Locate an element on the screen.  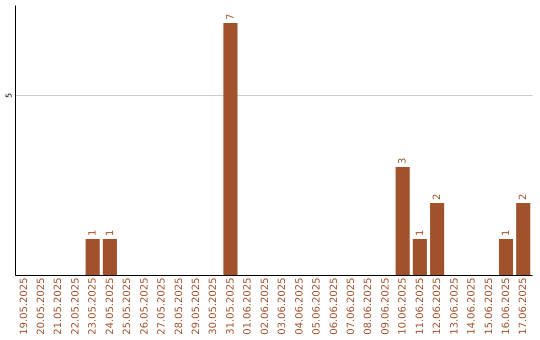
x-tick-label: 27.05.2025 is located at coordinates (162, 306).